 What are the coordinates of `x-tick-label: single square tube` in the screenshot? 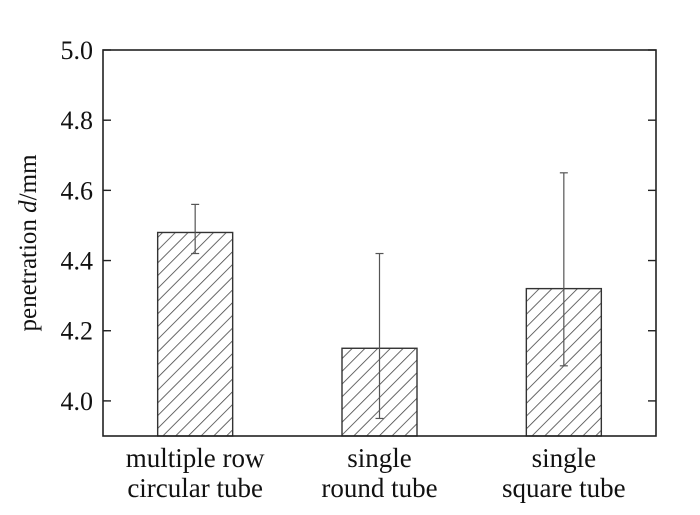 It's located at (564, 473).